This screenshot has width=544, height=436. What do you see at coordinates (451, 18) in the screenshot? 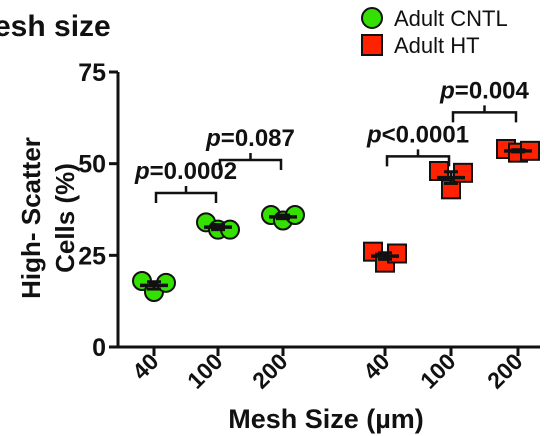
I see `legend-label: Adult CNTL` at bounding box center [451, 18].